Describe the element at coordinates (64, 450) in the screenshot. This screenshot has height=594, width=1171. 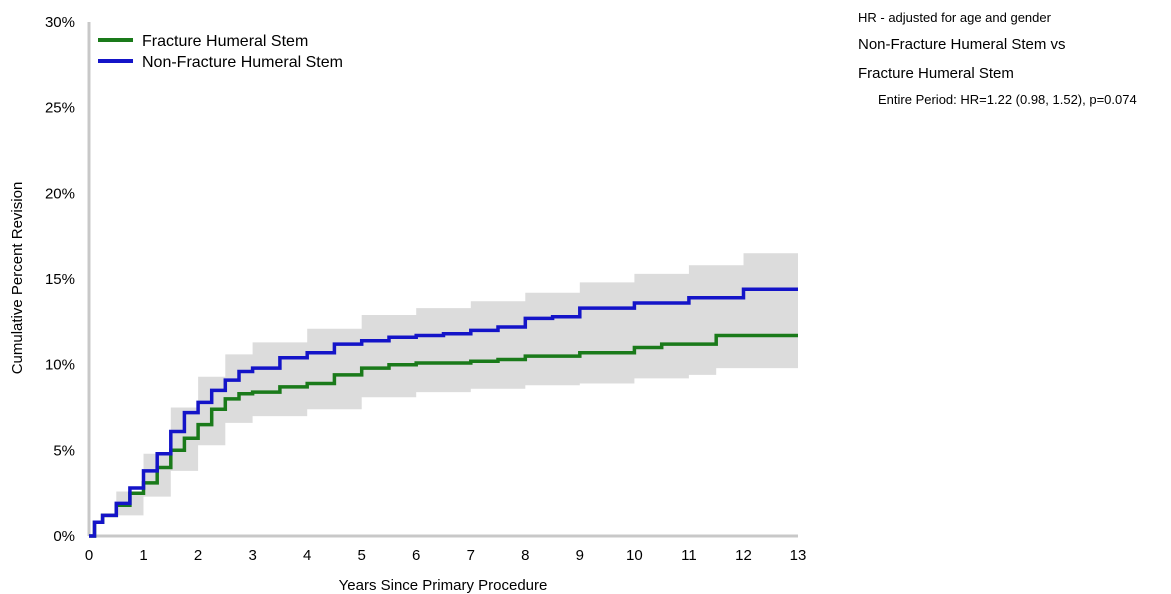
I see `y-tick-label: 5%` at that location.